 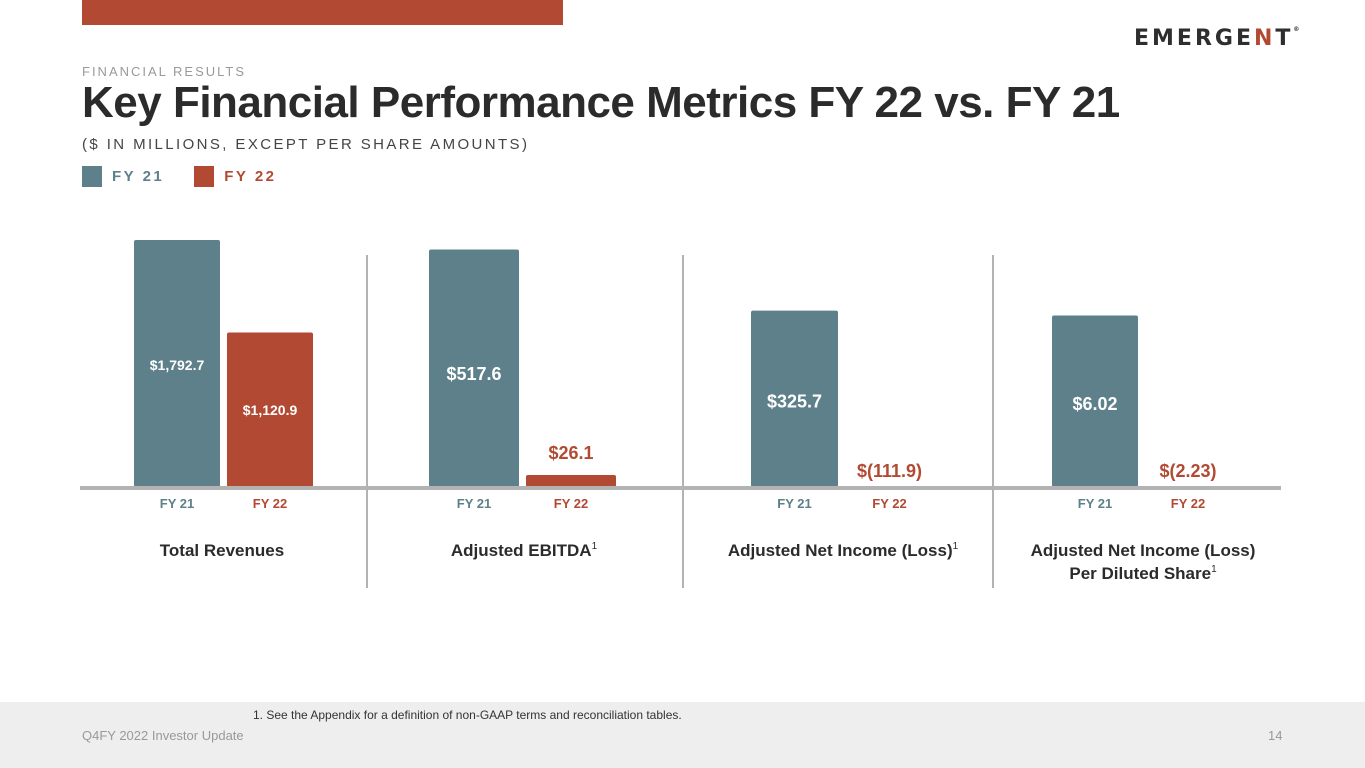 I want to click on footer-bar, so click(x=682, y=735).